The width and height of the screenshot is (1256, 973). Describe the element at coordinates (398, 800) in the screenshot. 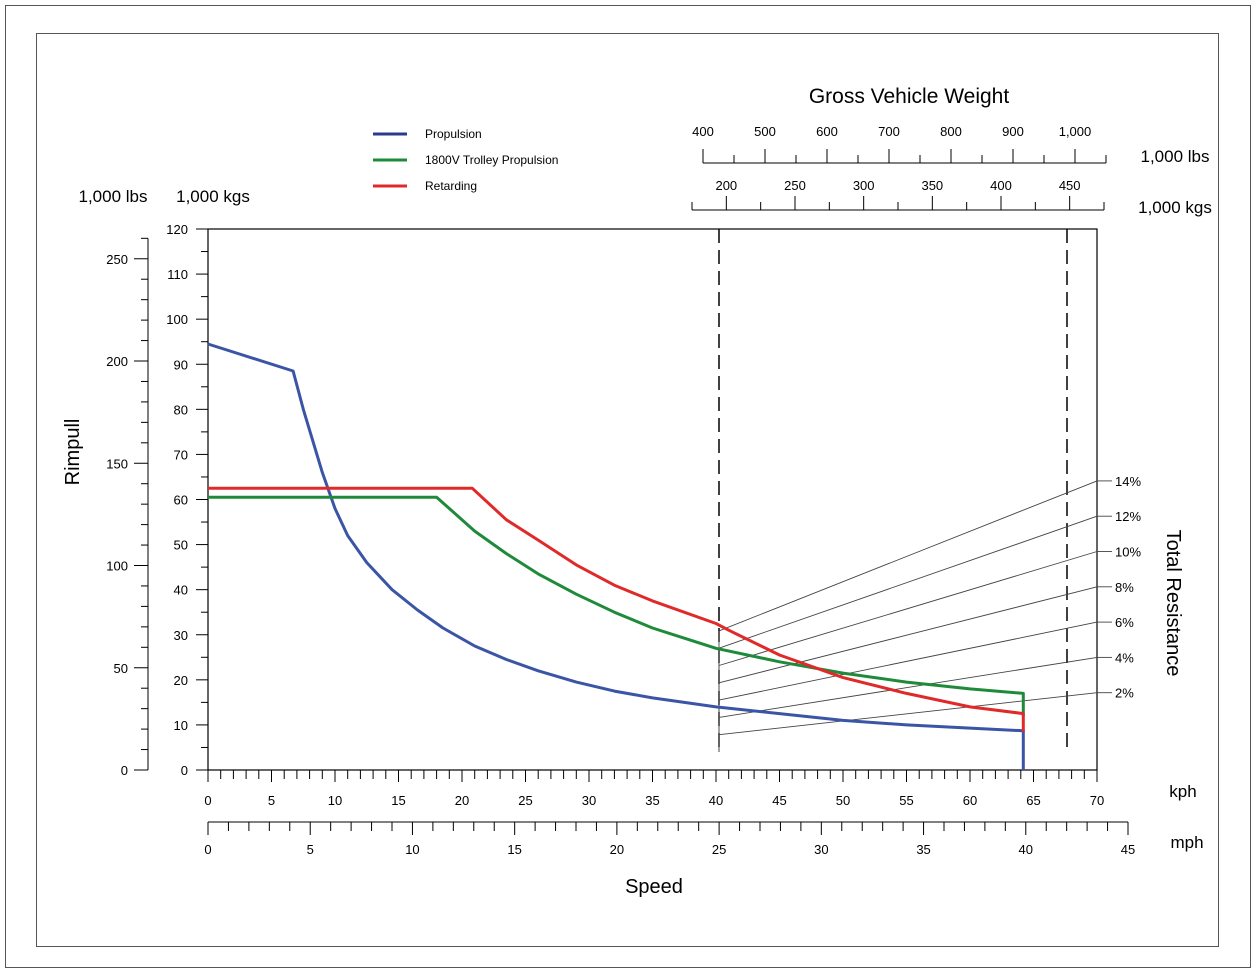

I see `x-kph-tick-label: 15` at that location.